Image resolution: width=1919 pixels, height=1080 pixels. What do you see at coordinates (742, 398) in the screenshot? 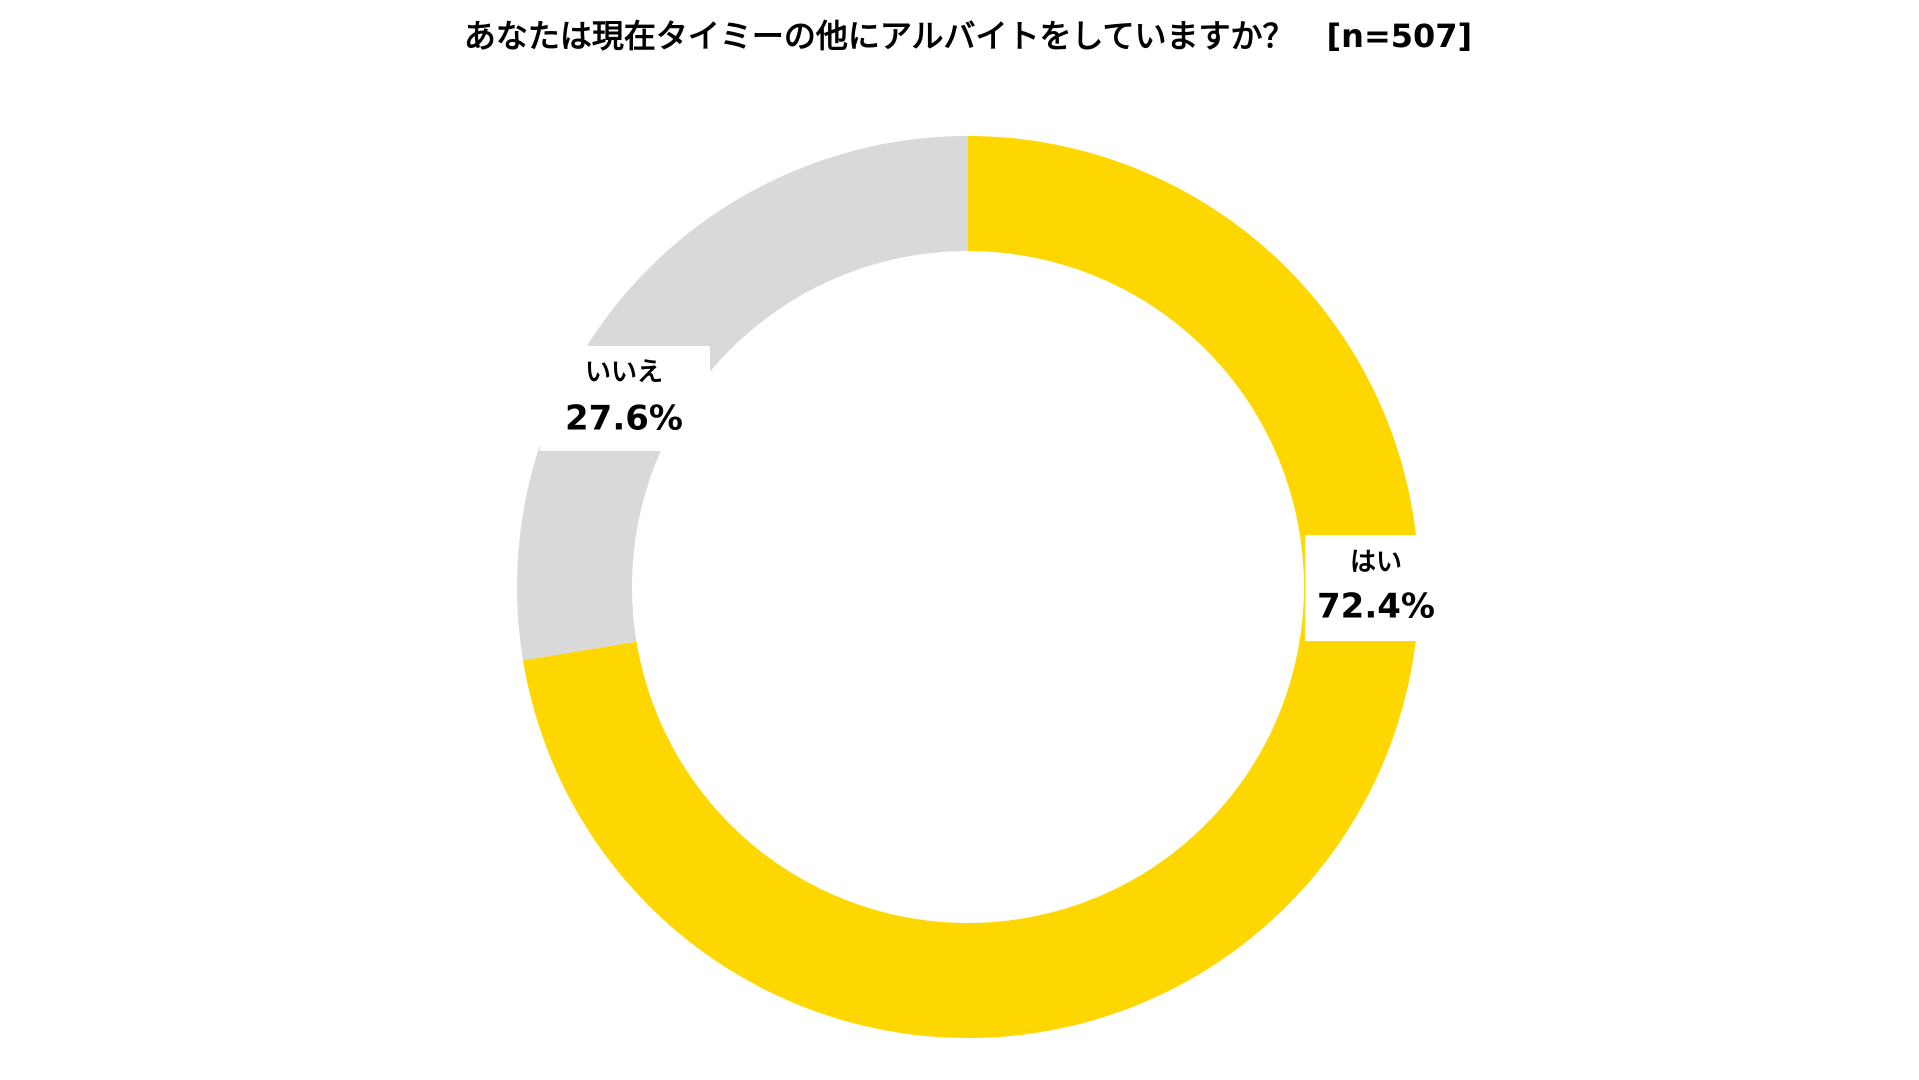
I see `slice` at bounding box center [742, 398].